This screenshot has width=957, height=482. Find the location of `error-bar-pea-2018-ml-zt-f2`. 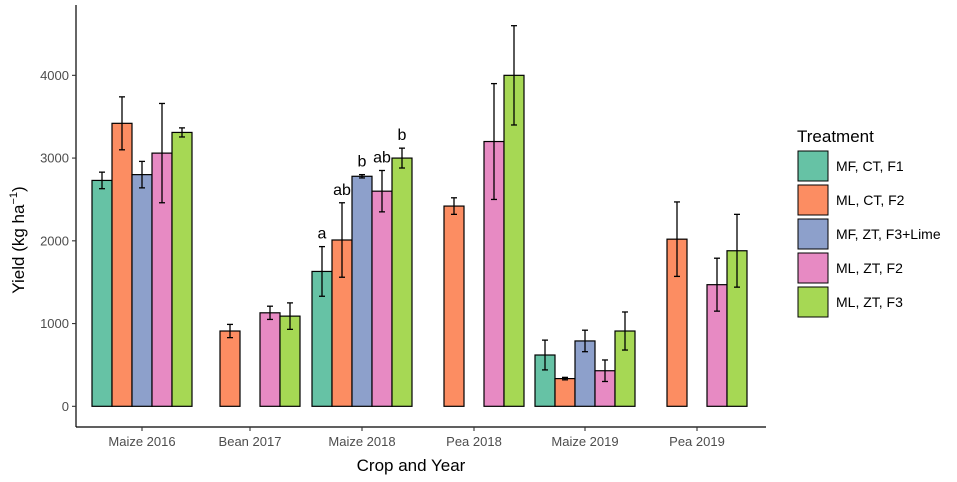

error-bar-pea-2018-ml-zt-f2 is located at coordinates (494, 141).